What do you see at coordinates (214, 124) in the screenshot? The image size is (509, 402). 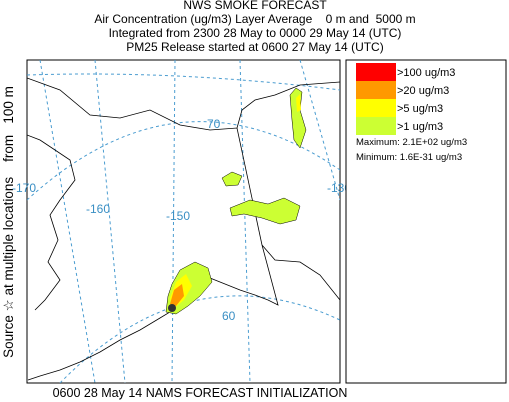 I see `map-label: 70` at bounding box center [214, 124].